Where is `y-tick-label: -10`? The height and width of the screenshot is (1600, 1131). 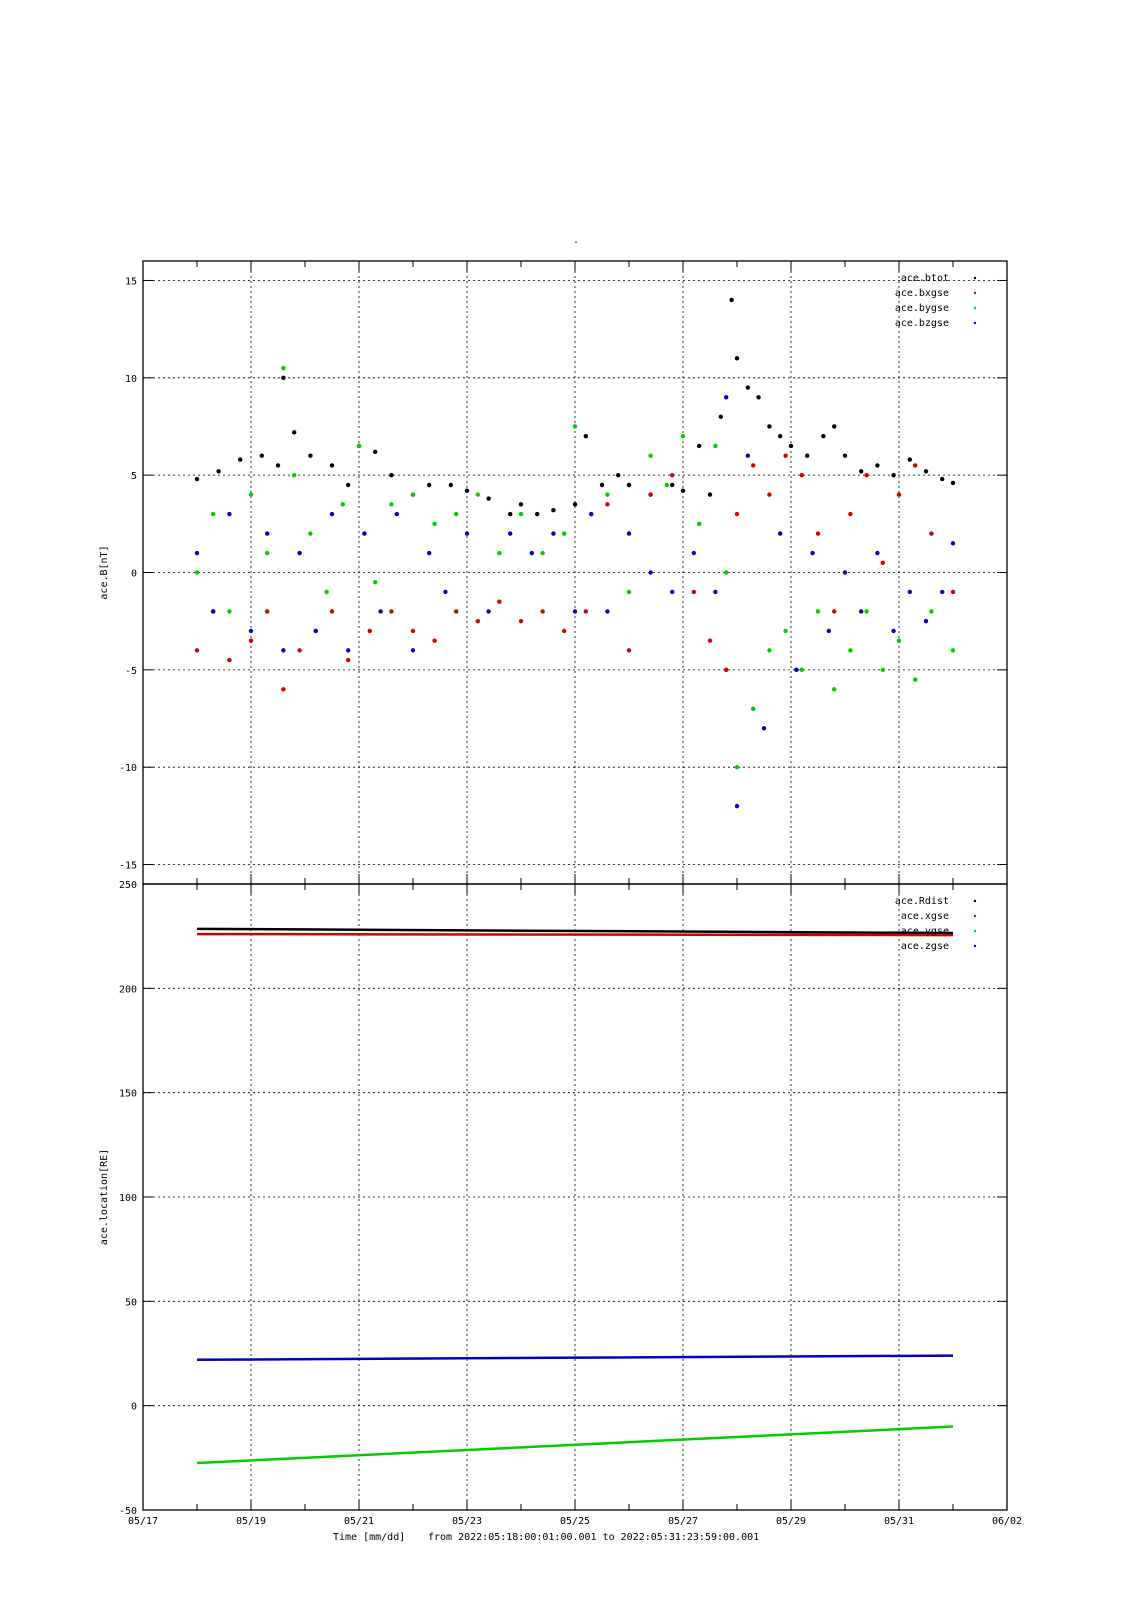 y-tick-label: -10 is located at coordinates (128, 768).